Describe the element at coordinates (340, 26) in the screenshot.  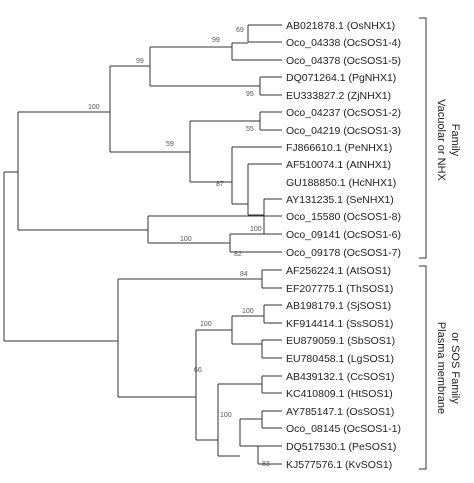
I see `leaf-label: AB021878.1 (OsNHX1)` at that location.